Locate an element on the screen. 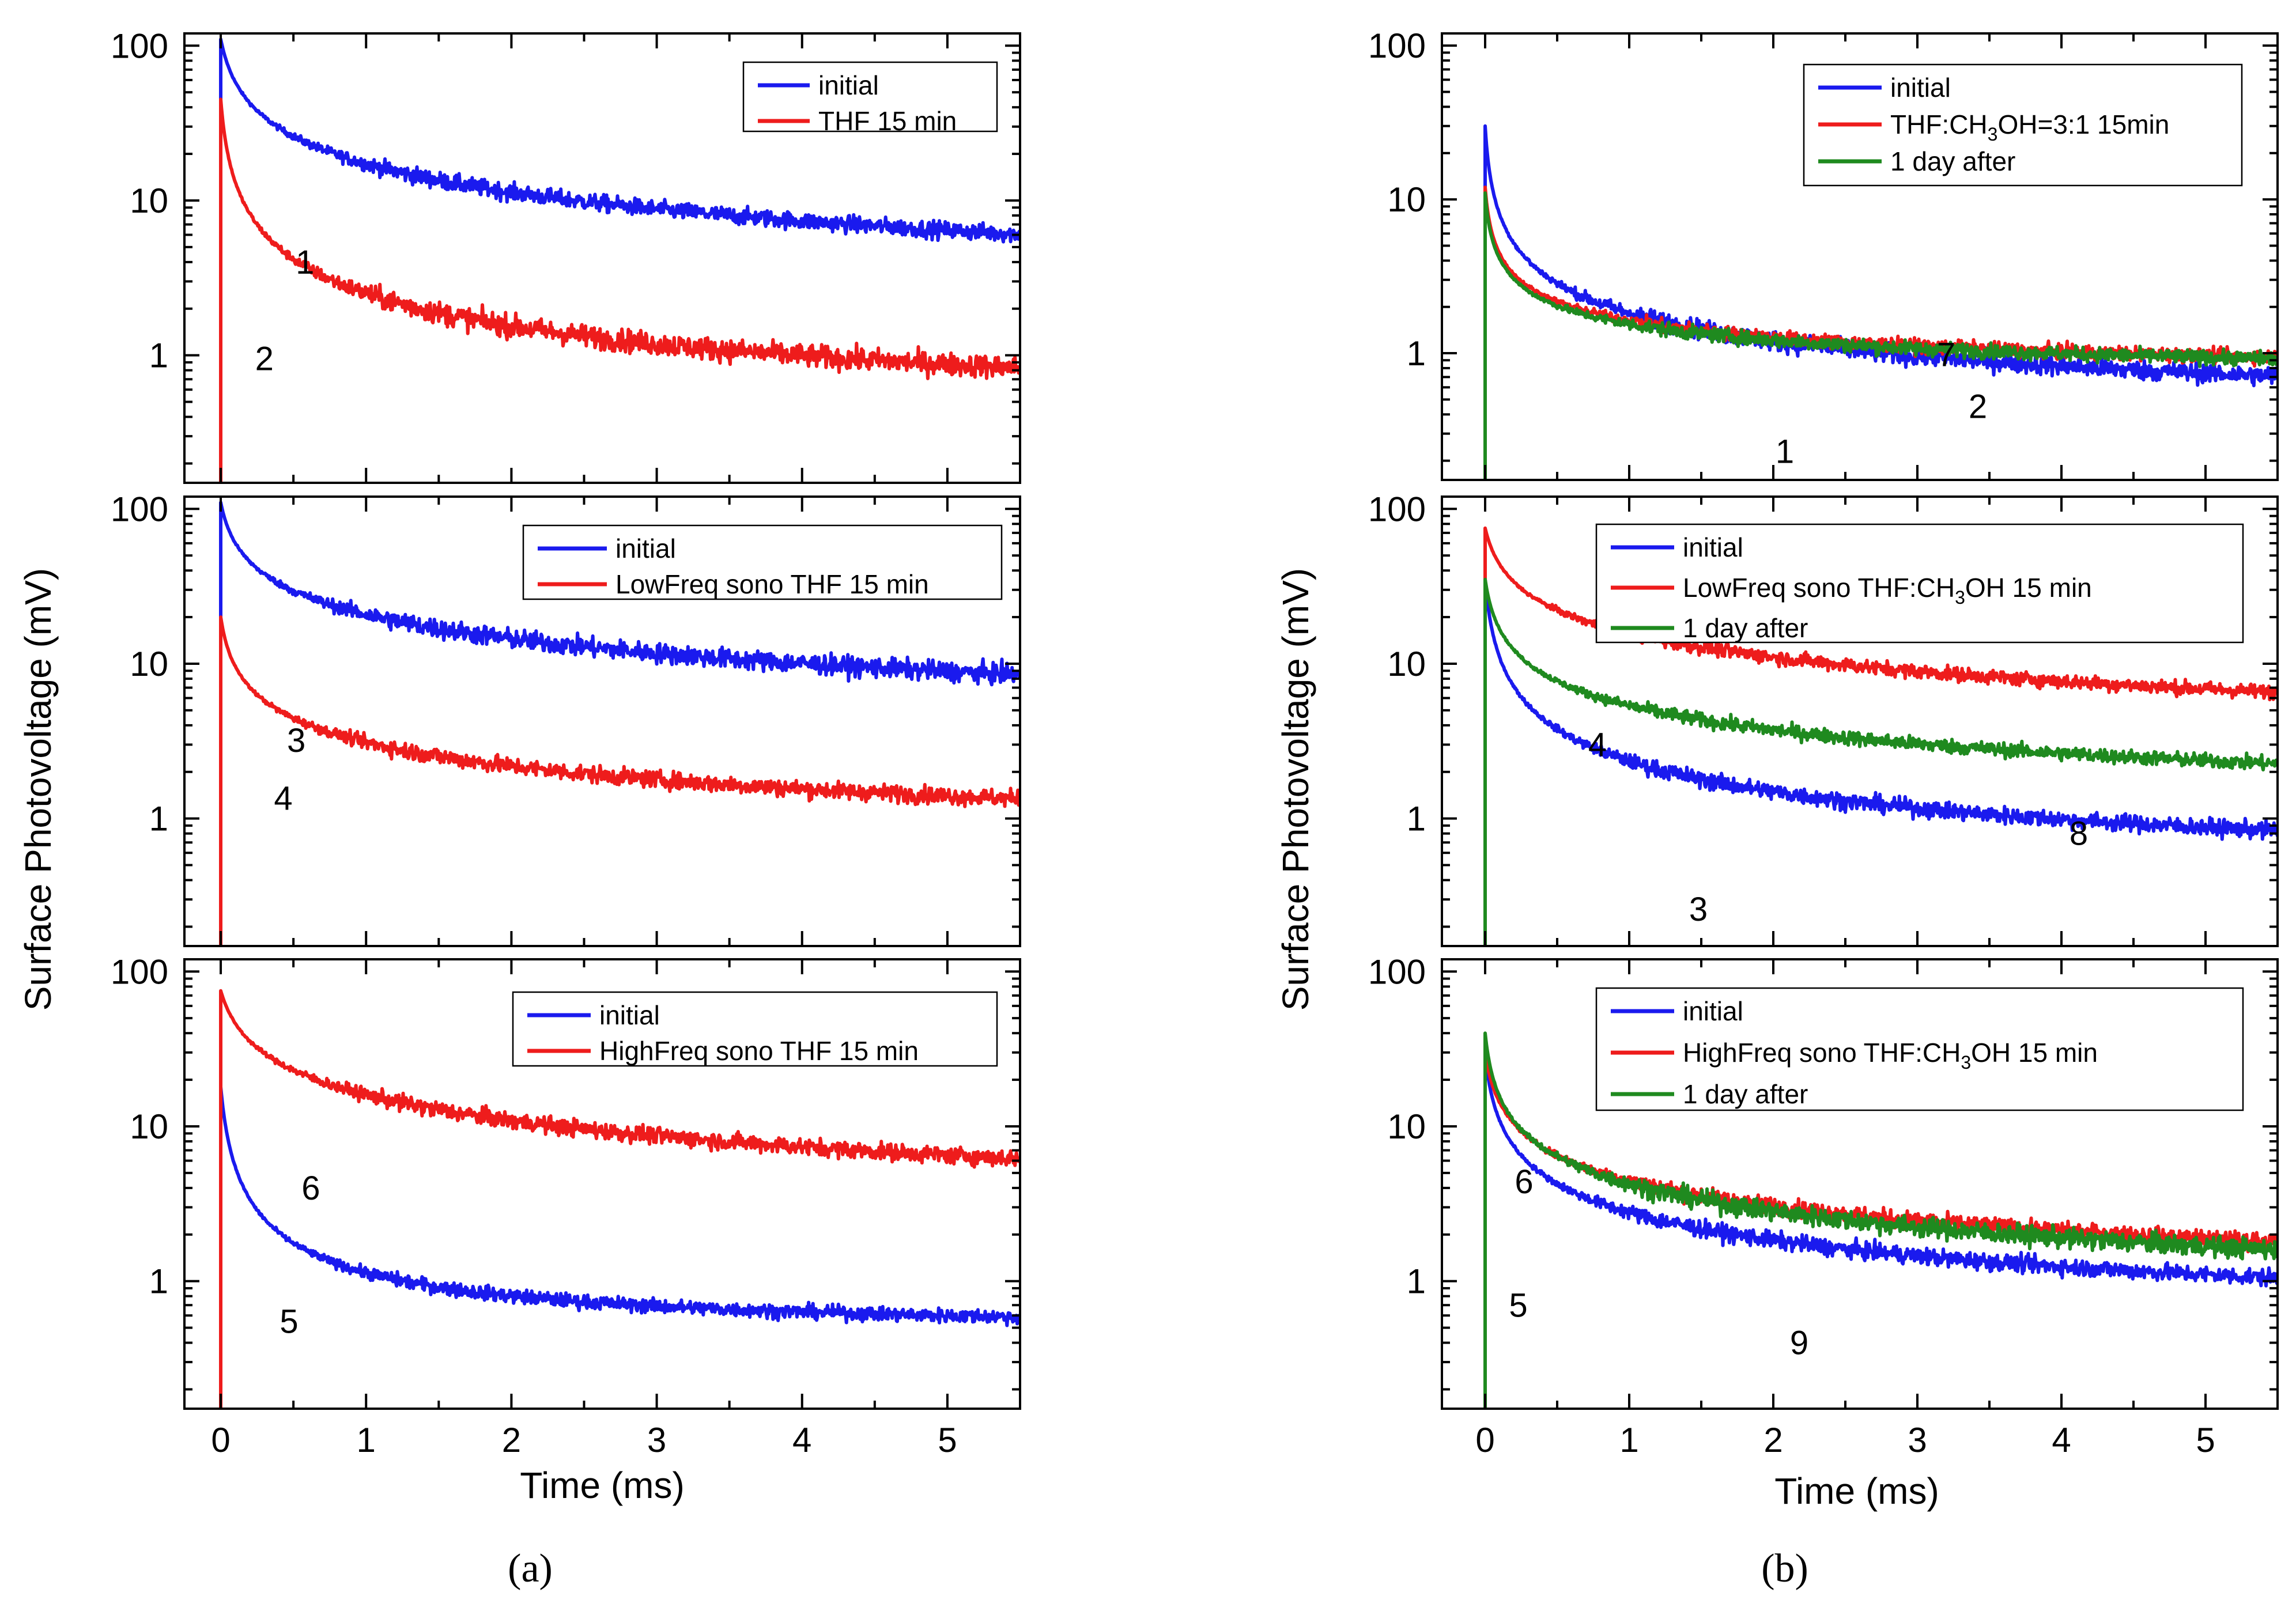 The height and width of the screenshot is (1604, 2296). curve-number-label: 8 is located at coordinates (2079, 834).